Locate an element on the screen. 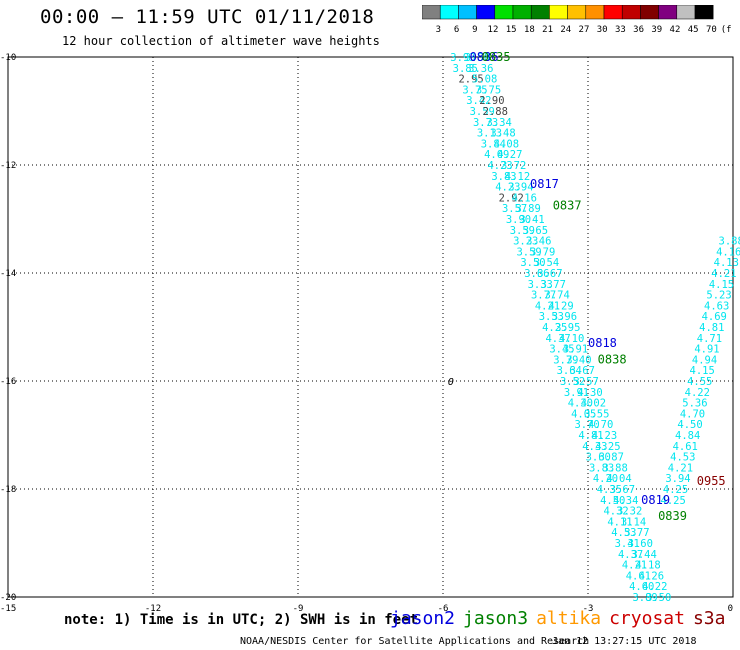 Image resolution: width=740 pixels, height=650 pixels. data-point-jason2: 3.83 is located at coordinates (503, 177).